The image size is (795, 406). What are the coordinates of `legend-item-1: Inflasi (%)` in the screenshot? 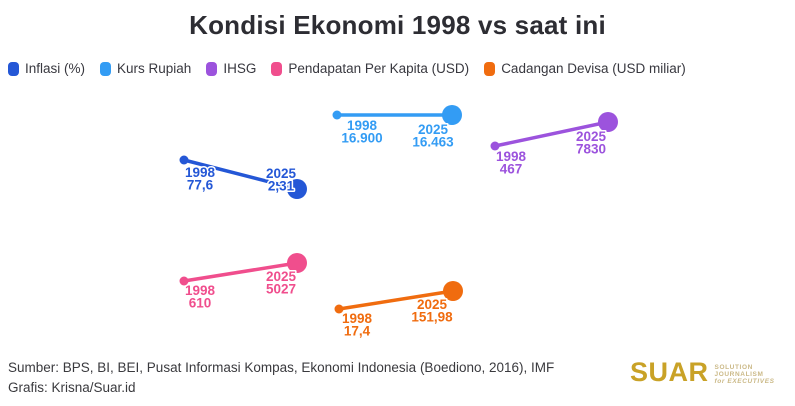 It's located at (46, 68).